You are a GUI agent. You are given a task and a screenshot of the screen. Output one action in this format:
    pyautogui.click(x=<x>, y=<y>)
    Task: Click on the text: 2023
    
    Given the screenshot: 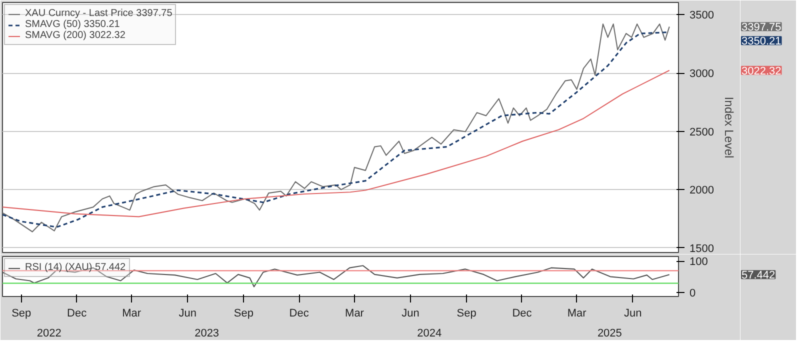 What is the action you would take?
    pyautogui.click(x=207, y=334)
    